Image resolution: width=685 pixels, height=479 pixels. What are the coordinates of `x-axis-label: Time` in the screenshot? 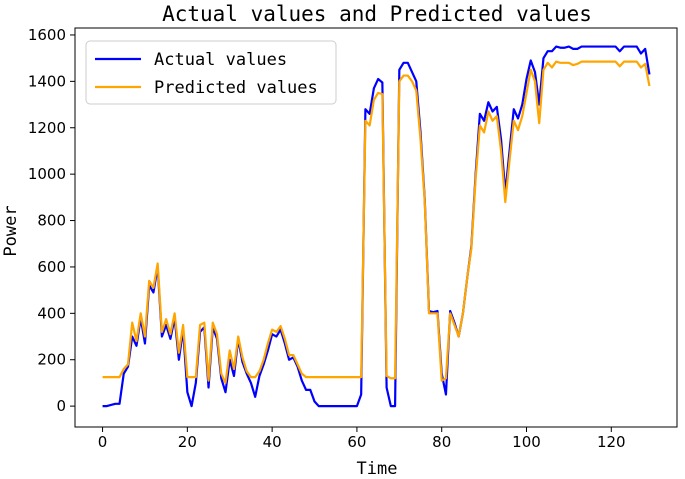 It's located at (377, 469).